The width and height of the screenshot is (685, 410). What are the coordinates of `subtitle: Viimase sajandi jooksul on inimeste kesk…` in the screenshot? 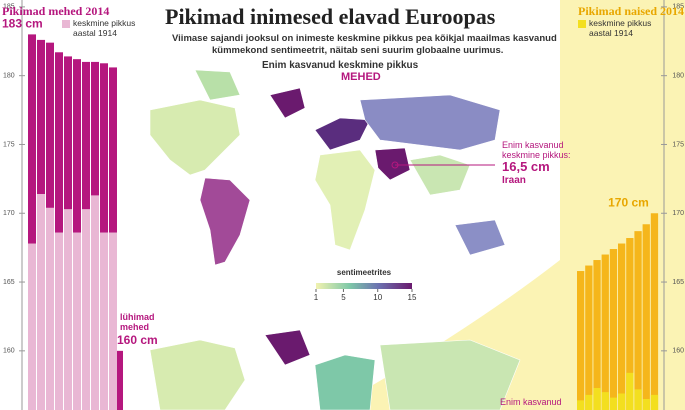 It's located at (364, 38).